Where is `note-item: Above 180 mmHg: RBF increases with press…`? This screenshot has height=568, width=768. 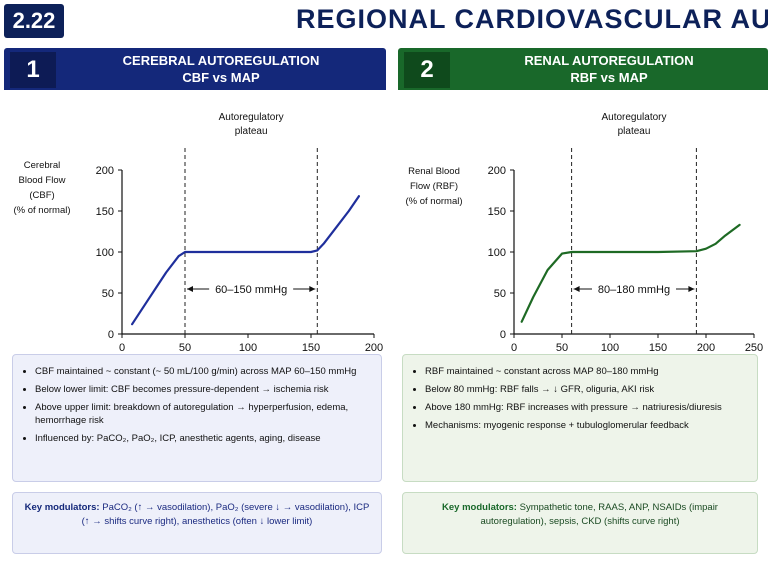
note-item: Above 180 mmHg: RBF increases with press… is located at coordinates (586, 407).